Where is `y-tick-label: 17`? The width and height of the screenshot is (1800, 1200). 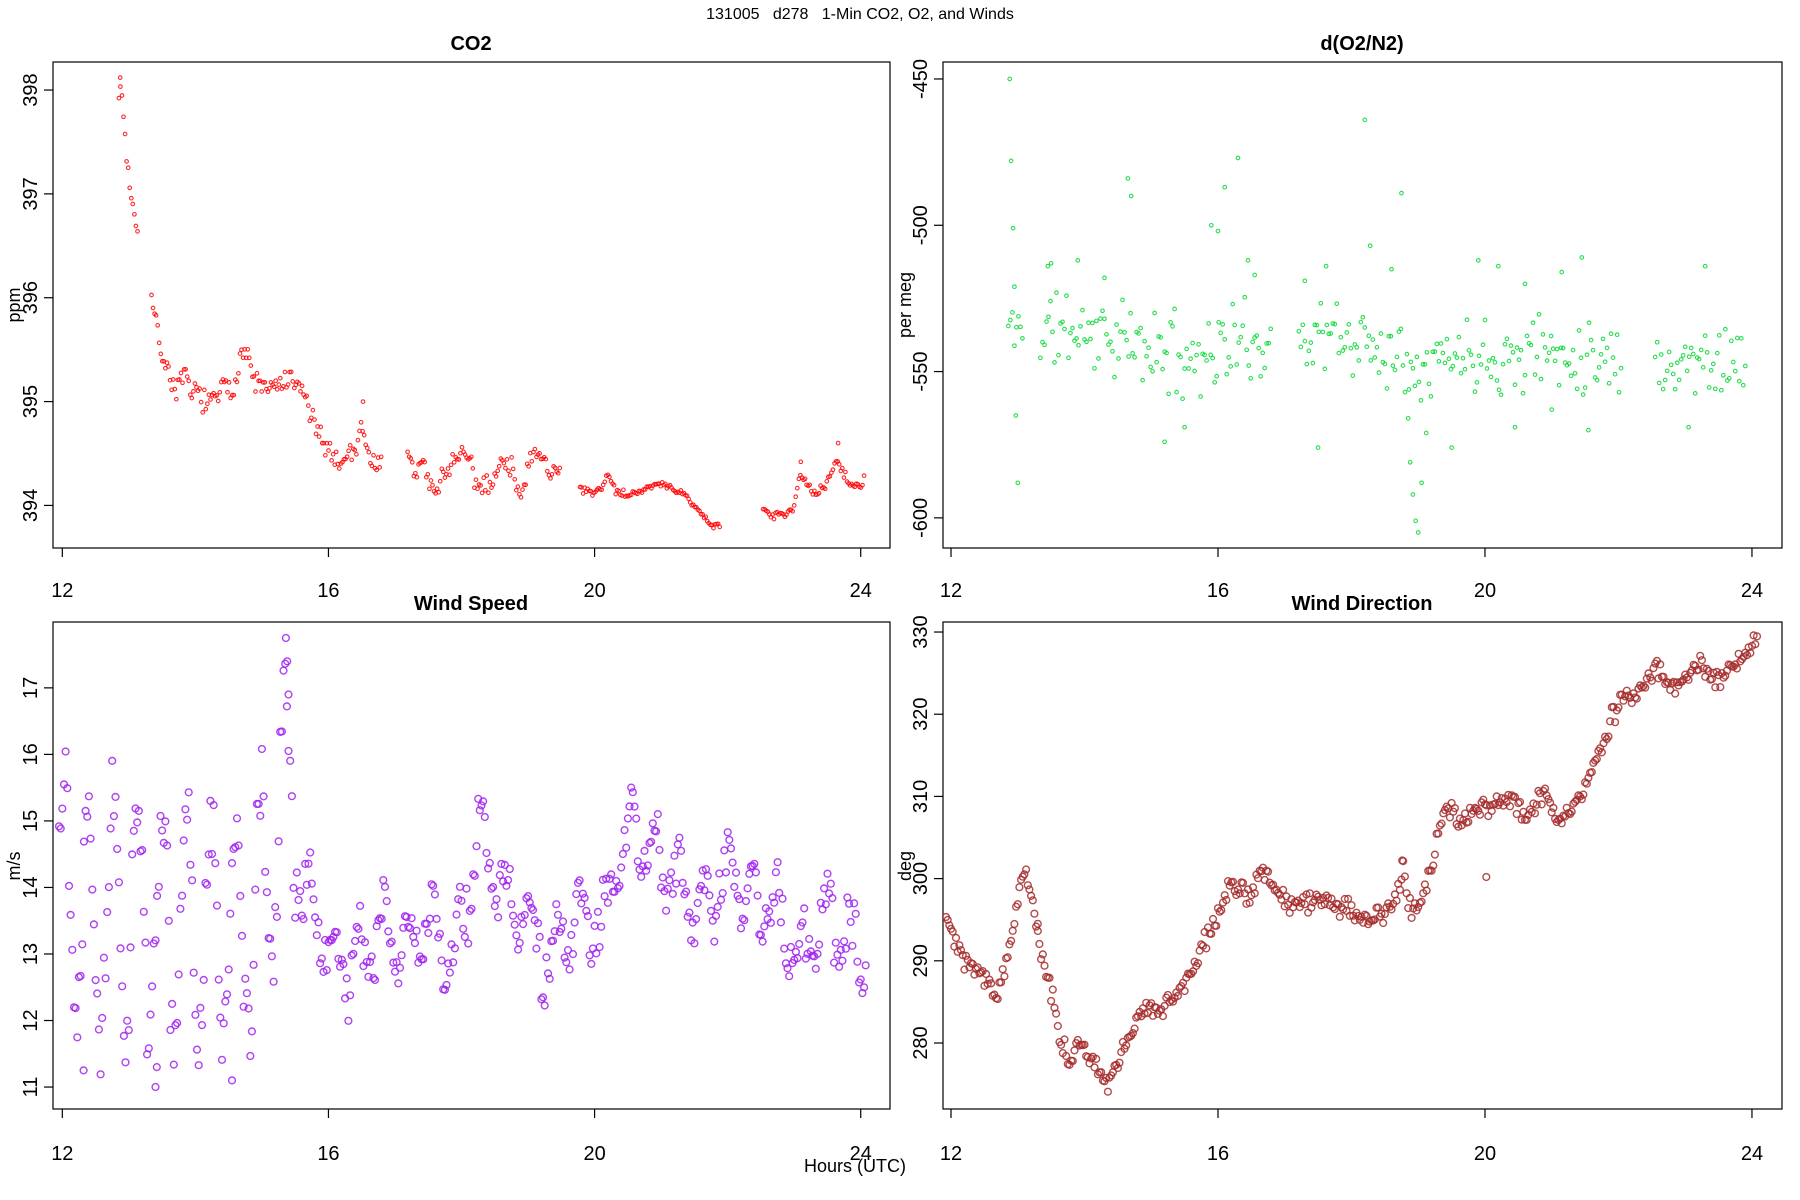
y-tick-label: 17 is located at coordinates (31, 688).